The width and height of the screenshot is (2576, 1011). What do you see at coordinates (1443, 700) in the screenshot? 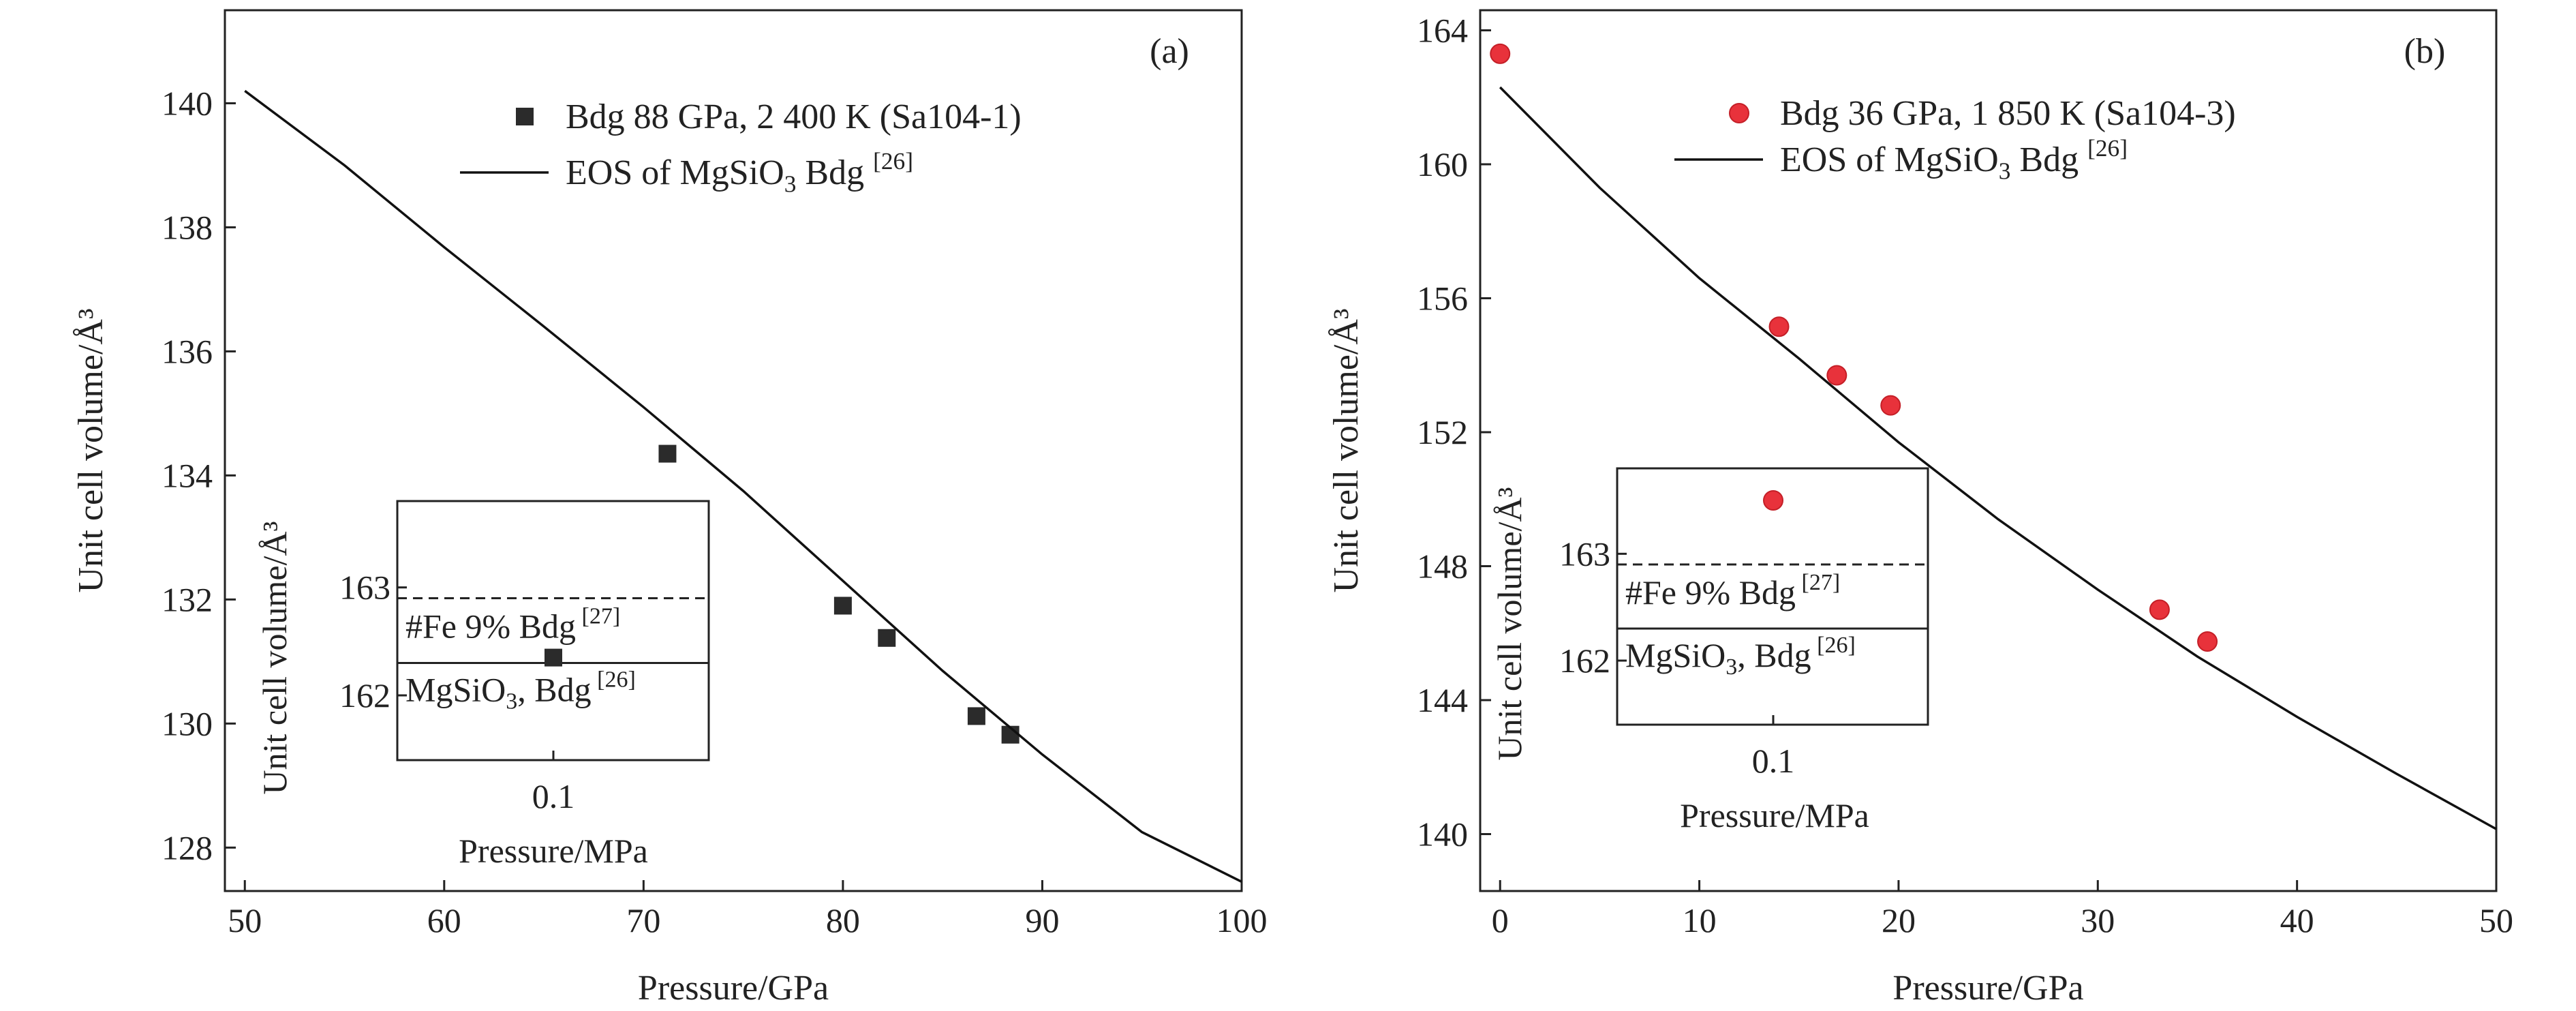
I see `y-tick-label: 144` at bounding box center [1443, 700].